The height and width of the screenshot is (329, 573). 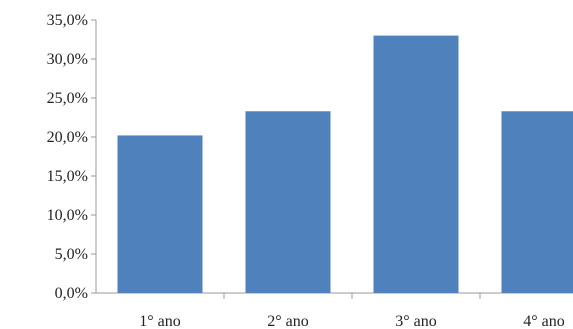 I want to click on category-labels: 1° ano 2° ano 3° ano 4° ano, so click(x=352, y=321).